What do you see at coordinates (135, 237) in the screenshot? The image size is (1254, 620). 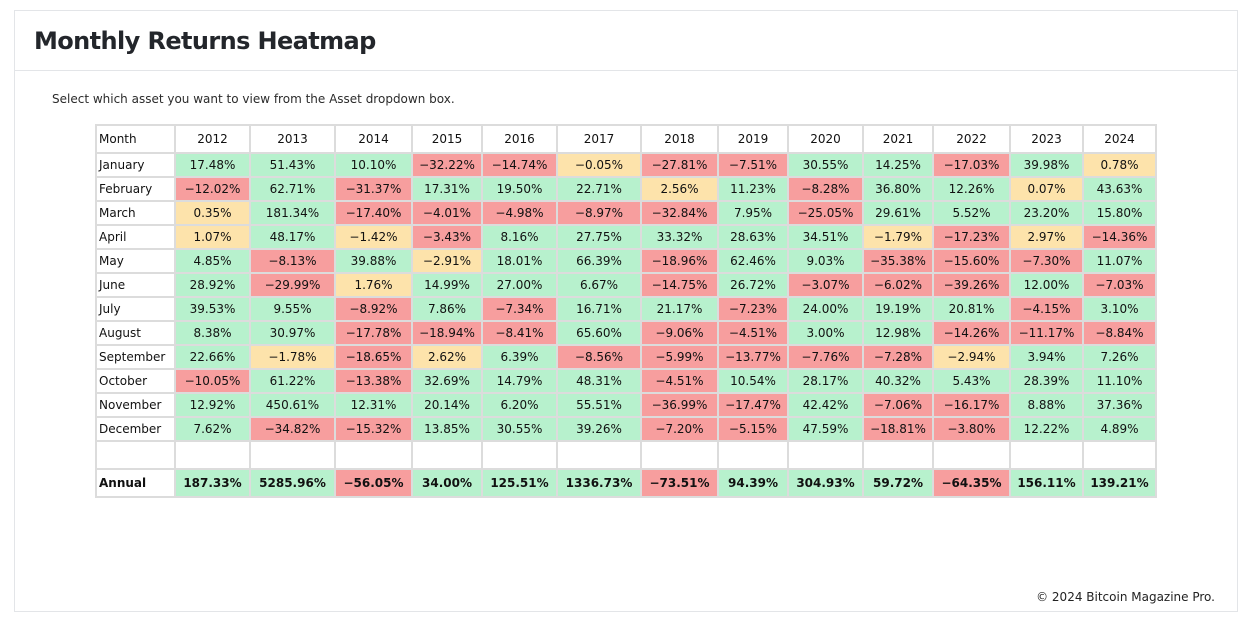 I see `row-label-month: April` at bounding box center [135, 237].